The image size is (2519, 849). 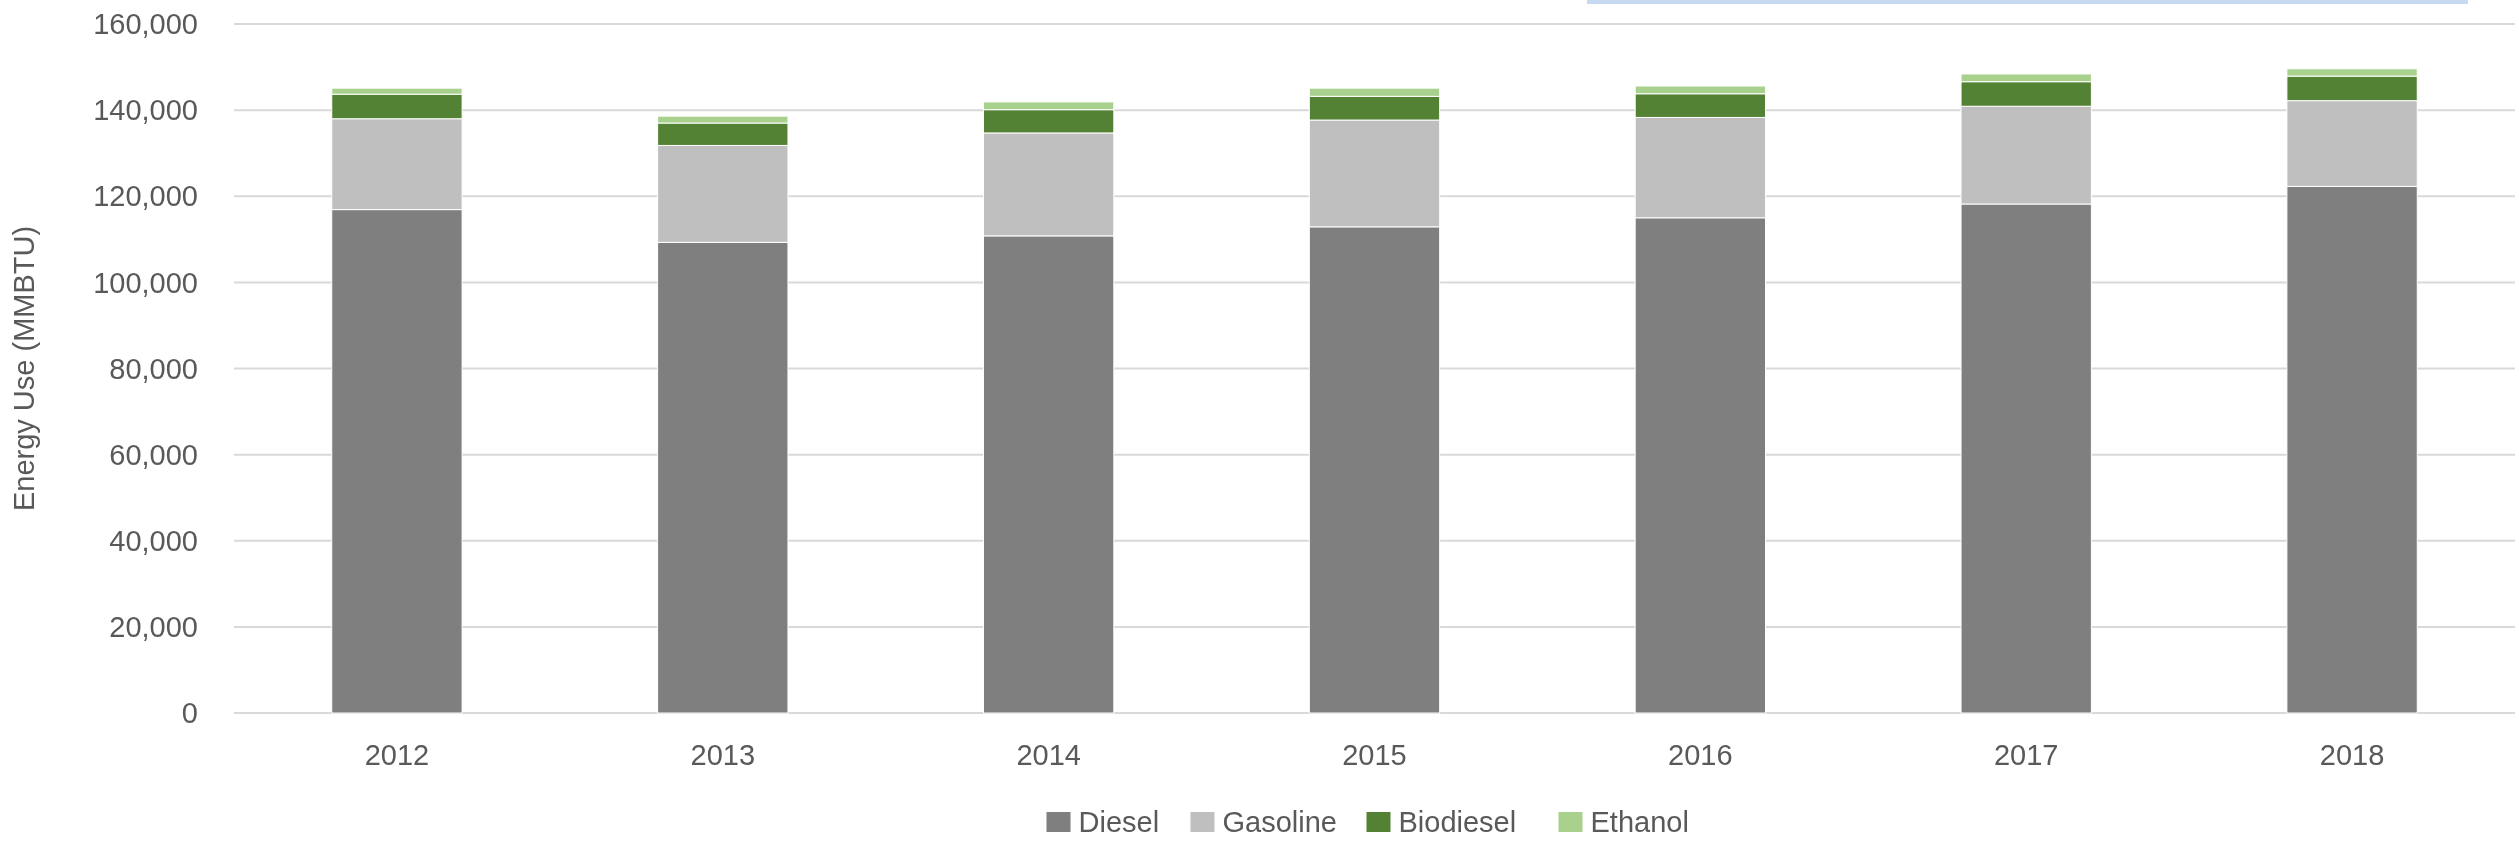 What do you see at coordinates (153, 627) in the screenshot?
I see `y-tick-label: 20,000` at bounding box center [153, 627].